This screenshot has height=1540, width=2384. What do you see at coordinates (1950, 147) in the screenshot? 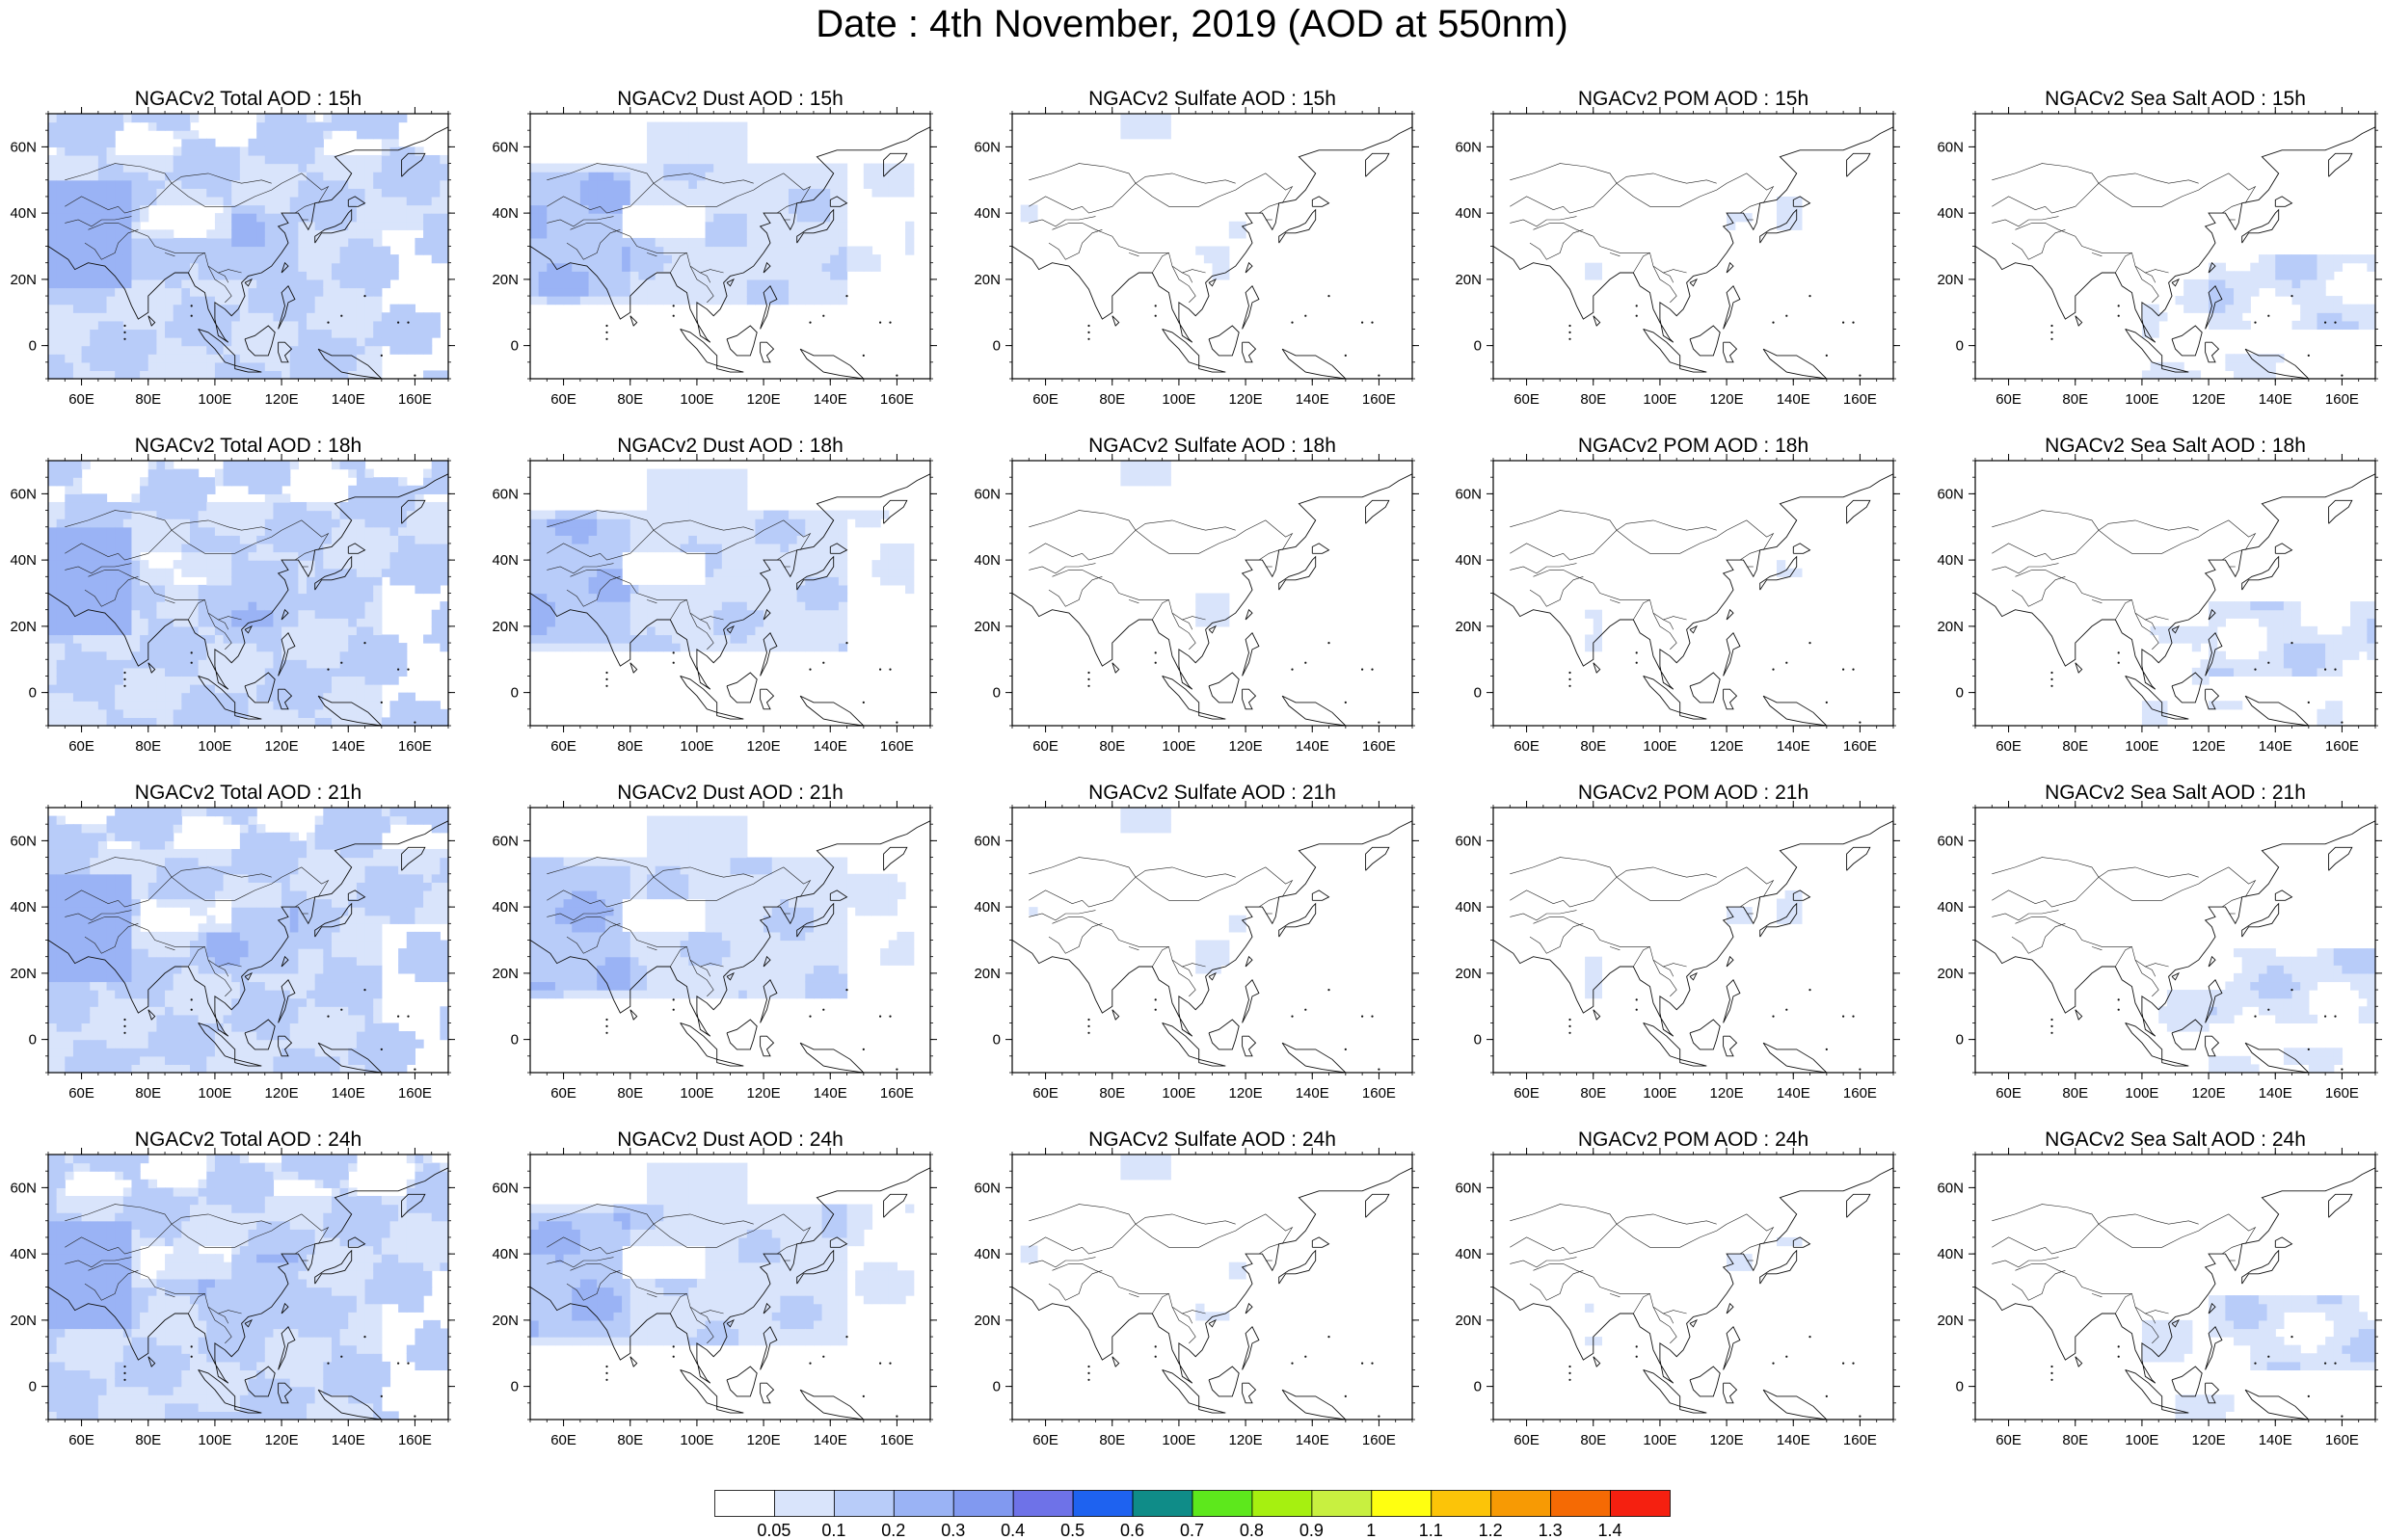
I see `lat-tick-label: 60N` at bounding box center [1950, 147].